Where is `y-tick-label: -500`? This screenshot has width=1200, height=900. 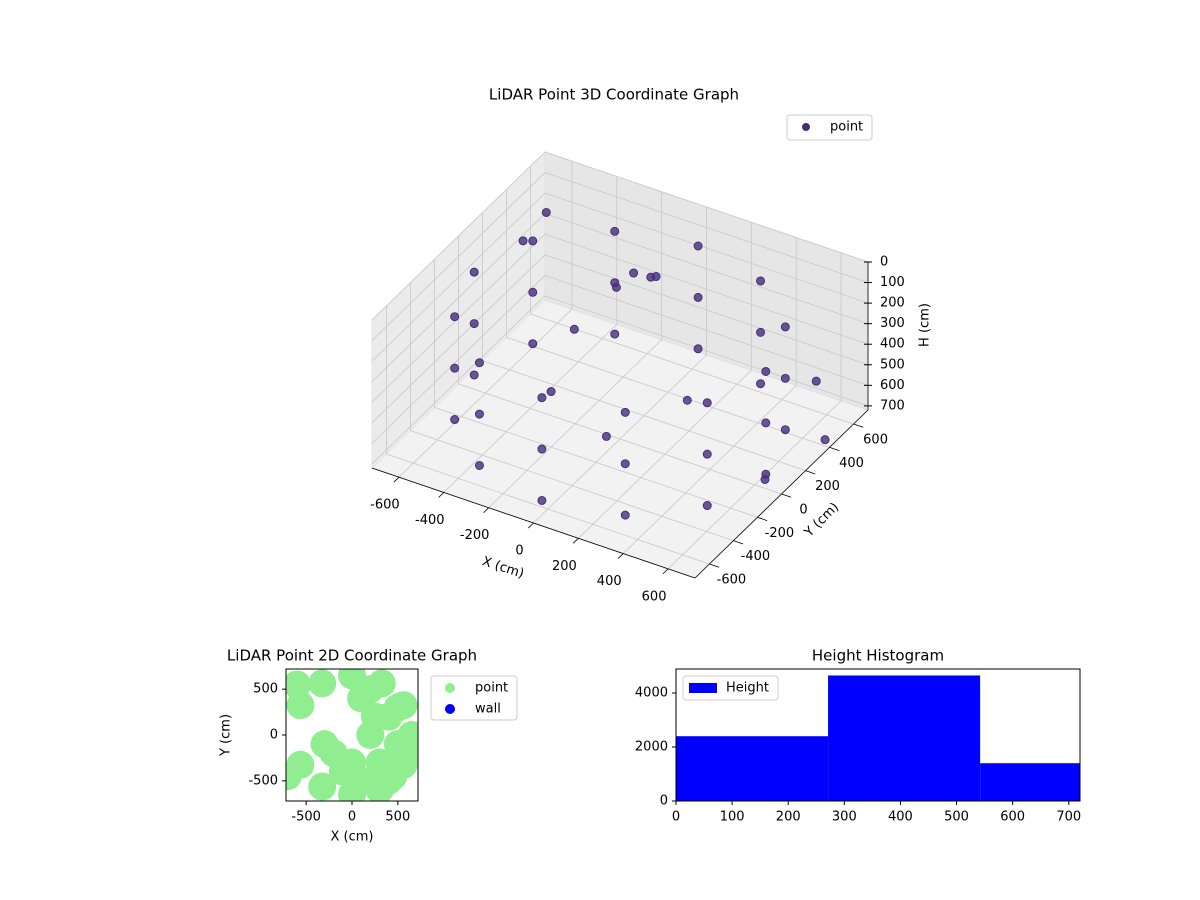 y-tick-label: -500 is located at coordinates (263, 780).